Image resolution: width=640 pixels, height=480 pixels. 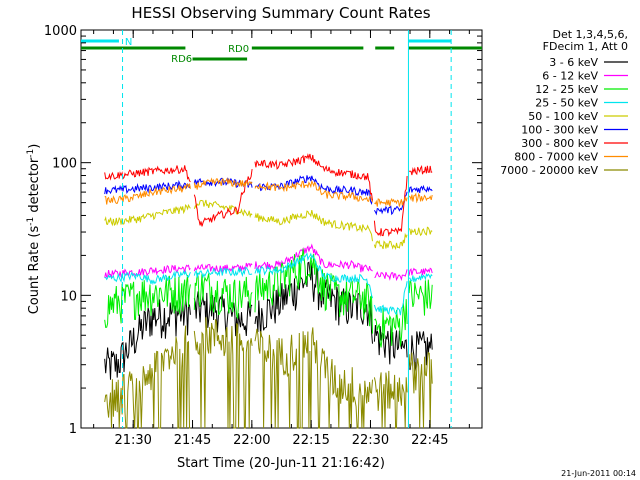 I want to click on n-label: N, so click(x=128, y=42).